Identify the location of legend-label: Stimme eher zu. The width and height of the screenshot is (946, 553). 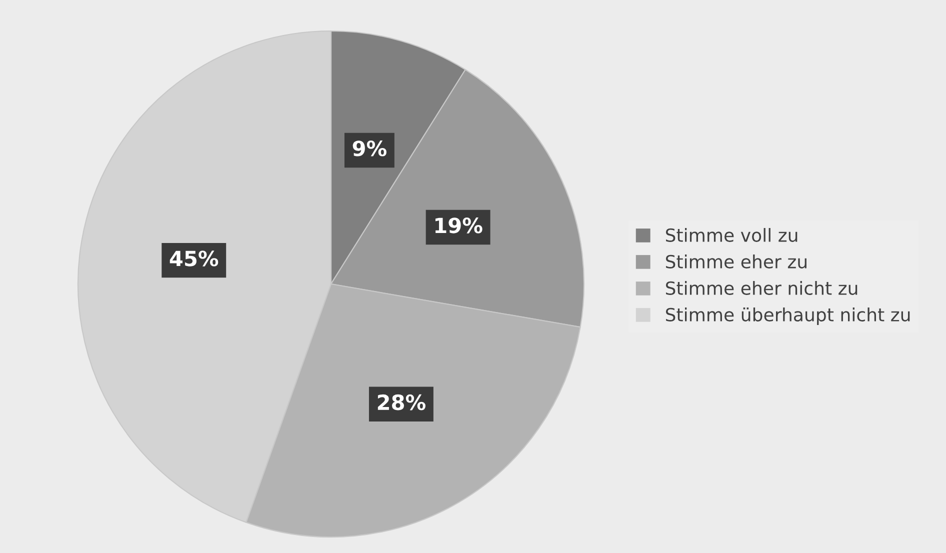
(736, 261).